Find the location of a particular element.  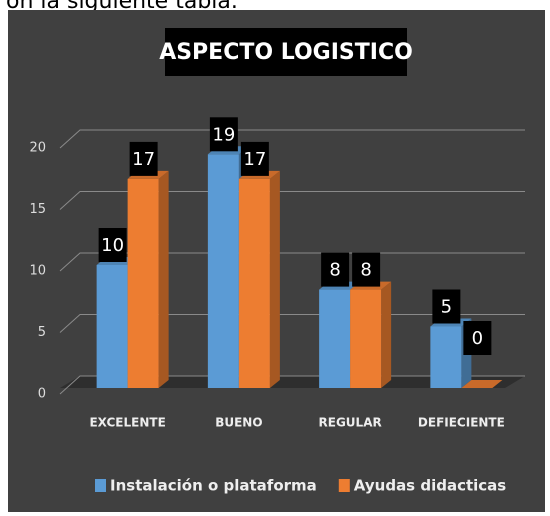

y-tick-label: 10 is located at coordinates (37, 271).